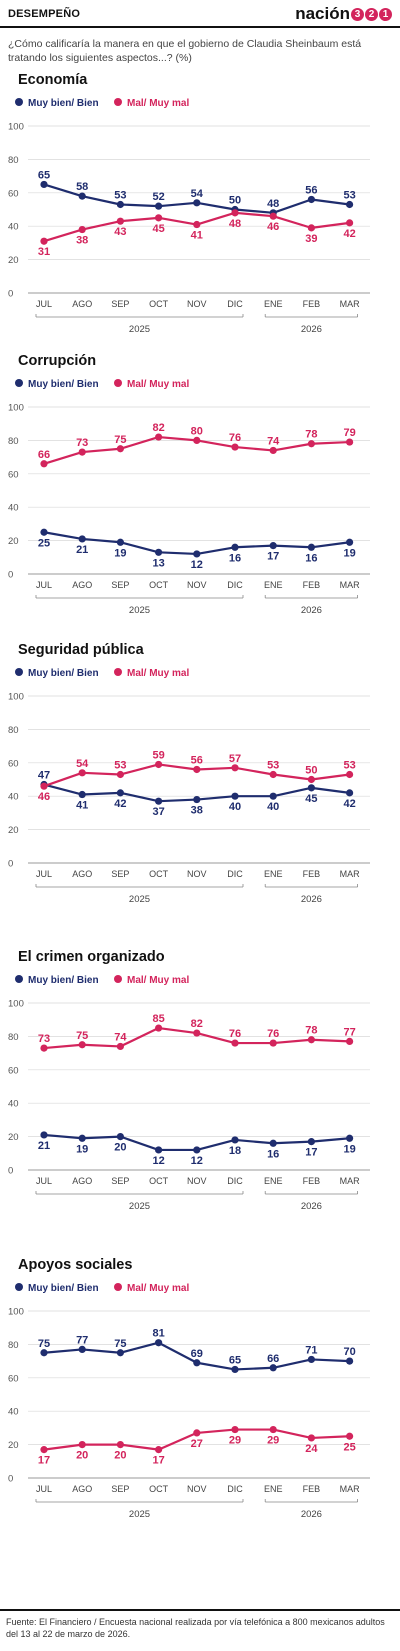  I want to click on x-tick-label: ENE, so click(273, 874).